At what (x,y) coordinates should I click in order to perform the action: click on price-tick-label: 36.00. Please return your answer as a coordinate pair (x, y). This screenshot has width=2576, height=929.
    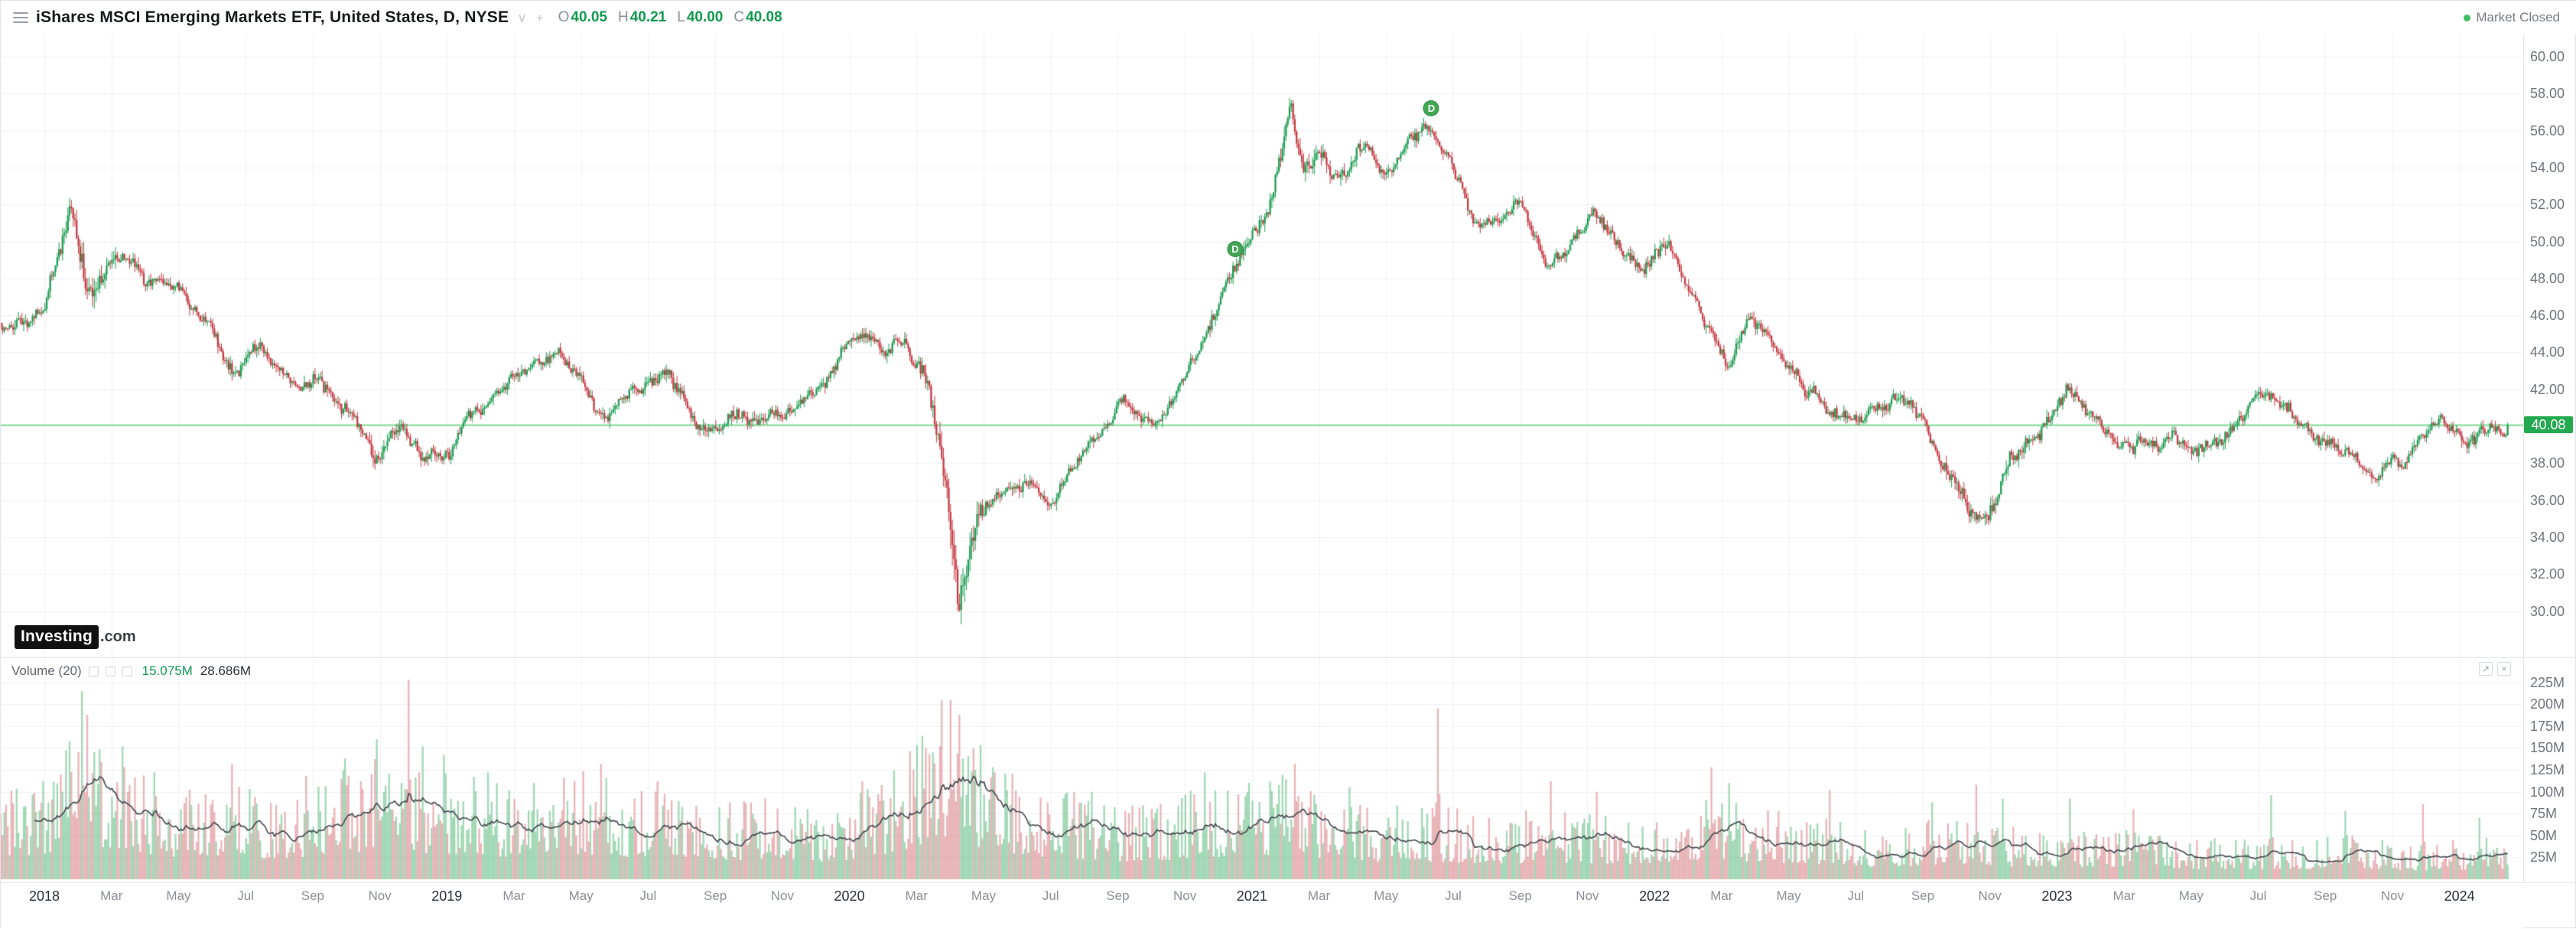
    Looking at the image, I should click on (2547, 500).